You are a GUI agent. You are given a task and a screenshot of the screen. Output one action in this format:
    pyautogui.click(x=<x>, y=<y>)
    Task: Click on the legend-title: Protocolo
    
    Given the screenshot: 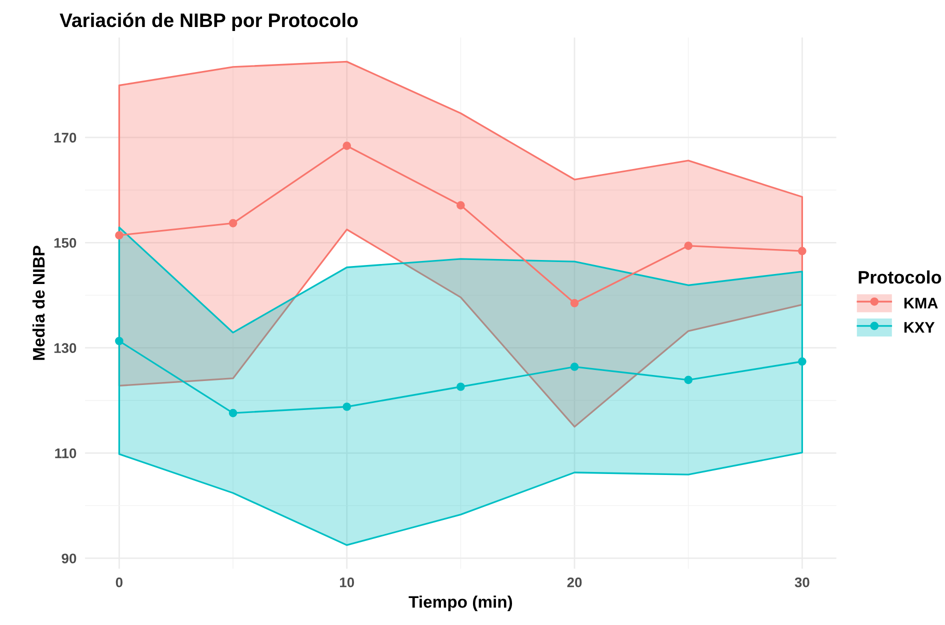 What is the action you would take?
    pyautogui.click(x=900, y=277)
    